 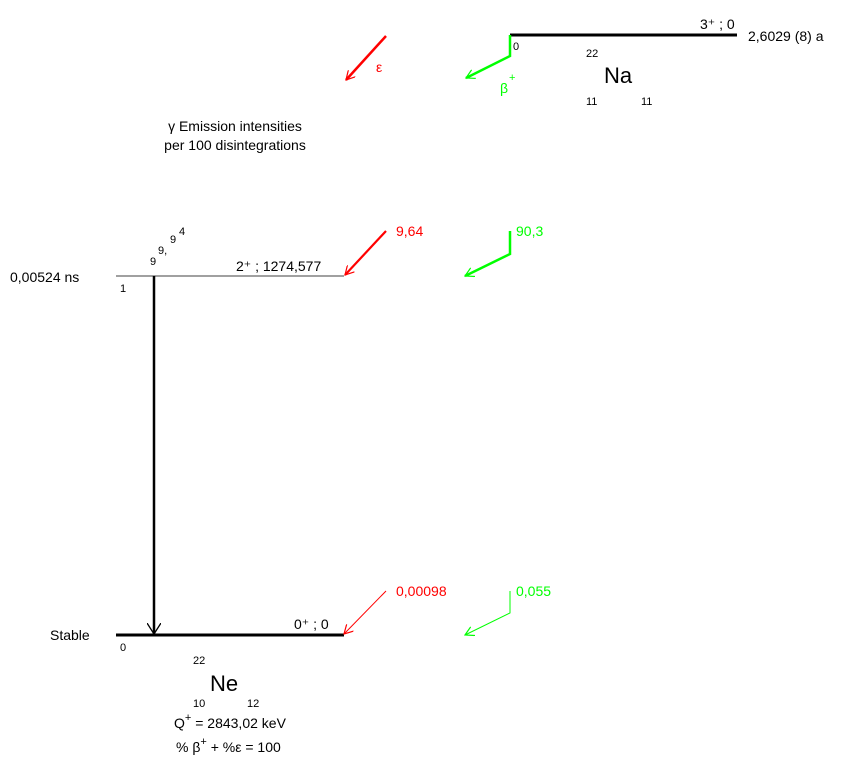 What do you see at coordinates (592, 54) in the screenshot?
I see `parent-mass-number: 22` at bounding box center [592, 54].